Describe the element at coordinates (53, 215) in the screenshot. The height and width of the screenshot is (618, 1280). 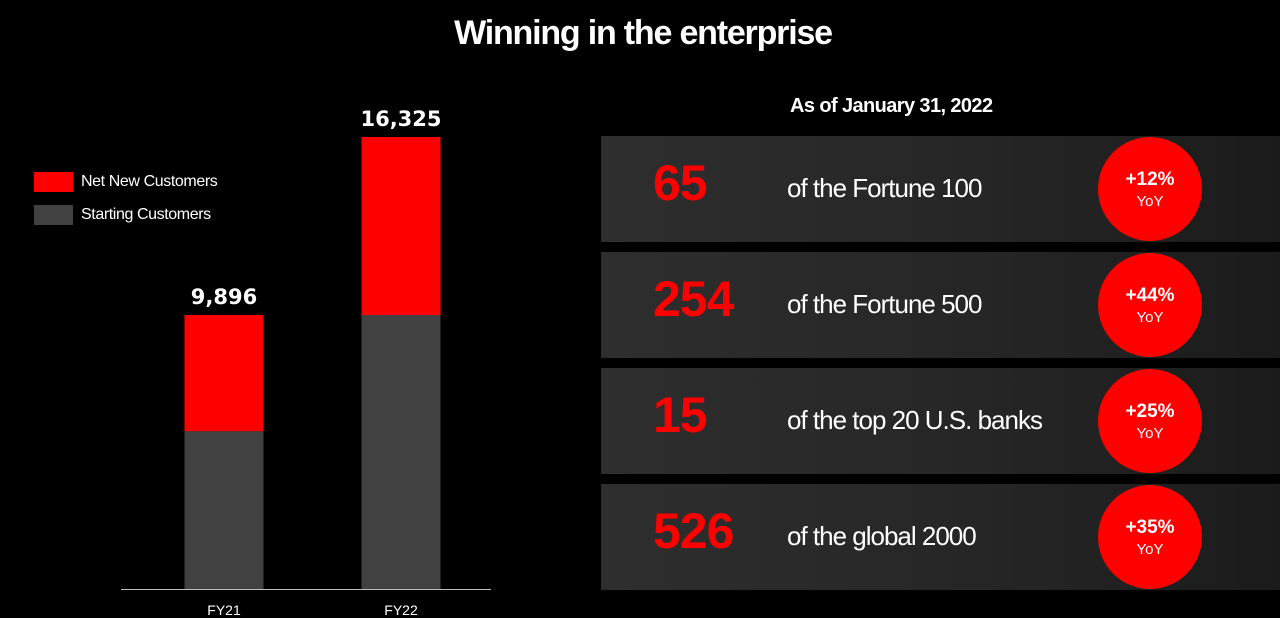
I see `legend-swatch-starting` at that location.